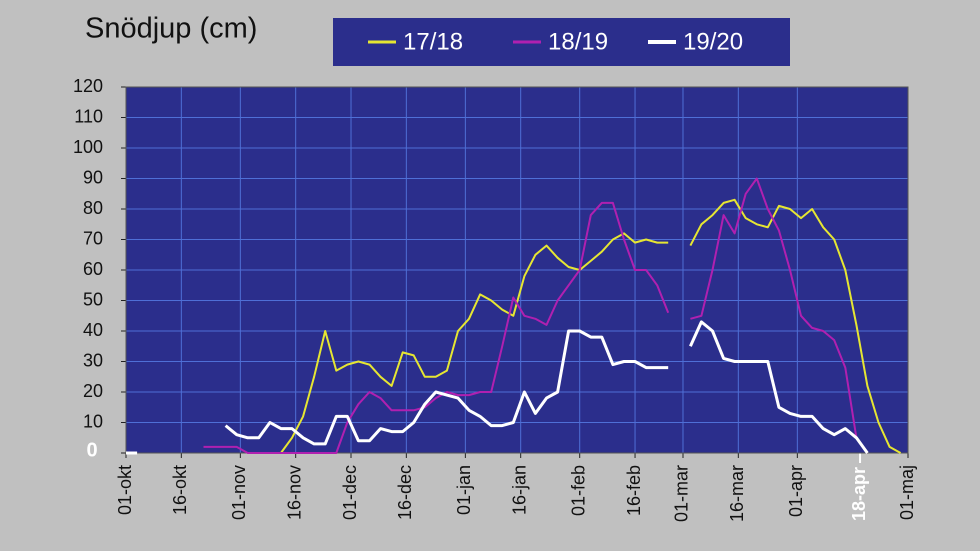  What do you see at coordinates (405, 492) in the screenshot?
I see `x-tick-label: 16-dec` at bounding box center [405, 492].